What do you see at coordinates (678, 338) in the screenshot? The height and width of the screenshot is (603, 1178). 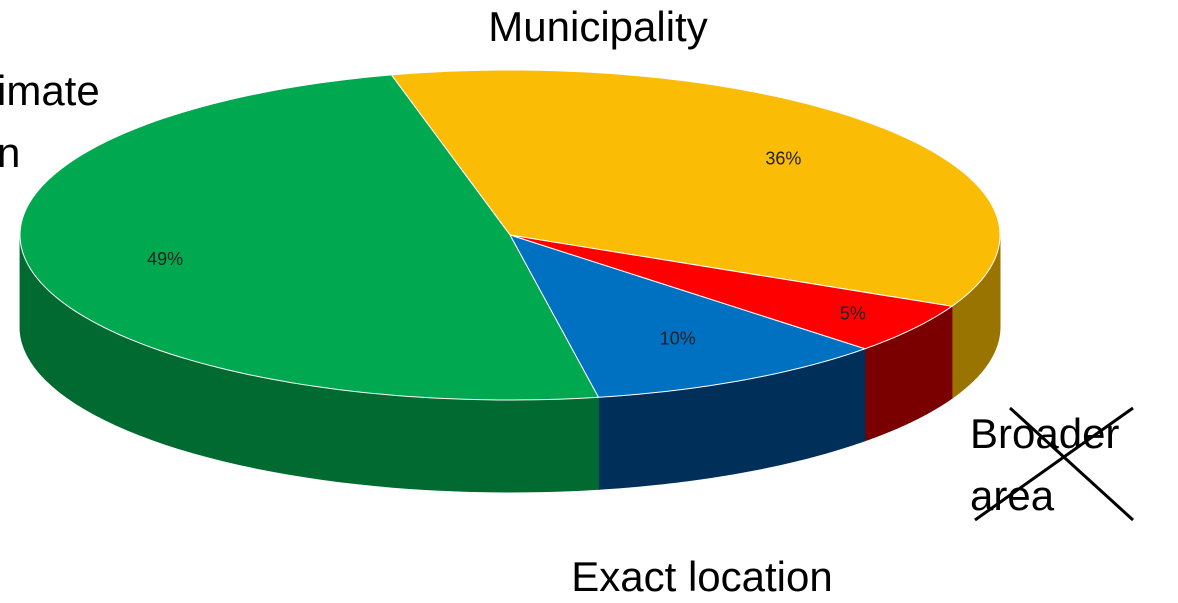 I see `value-label: 10%` at bounding box center [678, 338].